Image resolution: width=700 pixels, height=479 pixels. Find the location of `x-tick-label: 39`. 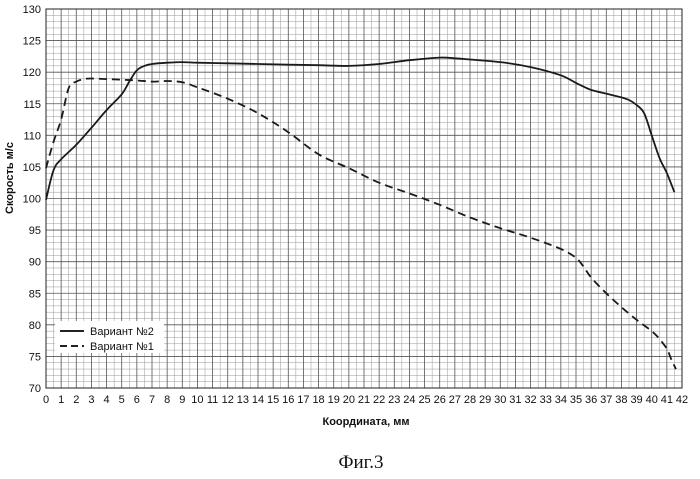

x-tick-label: 39 is located at coordinates (636, 400).